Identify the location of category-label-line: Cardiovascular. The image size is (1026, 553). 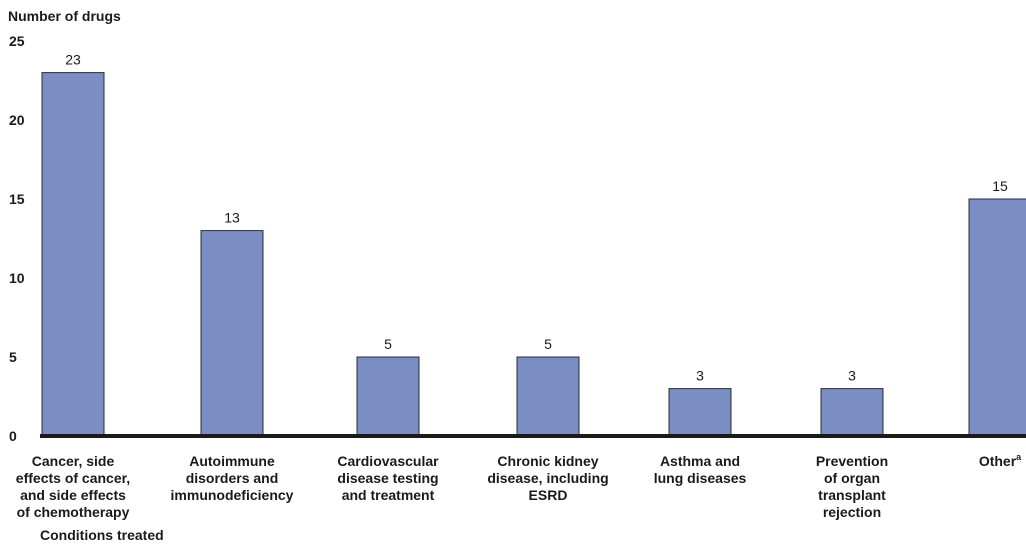
(388, 461).